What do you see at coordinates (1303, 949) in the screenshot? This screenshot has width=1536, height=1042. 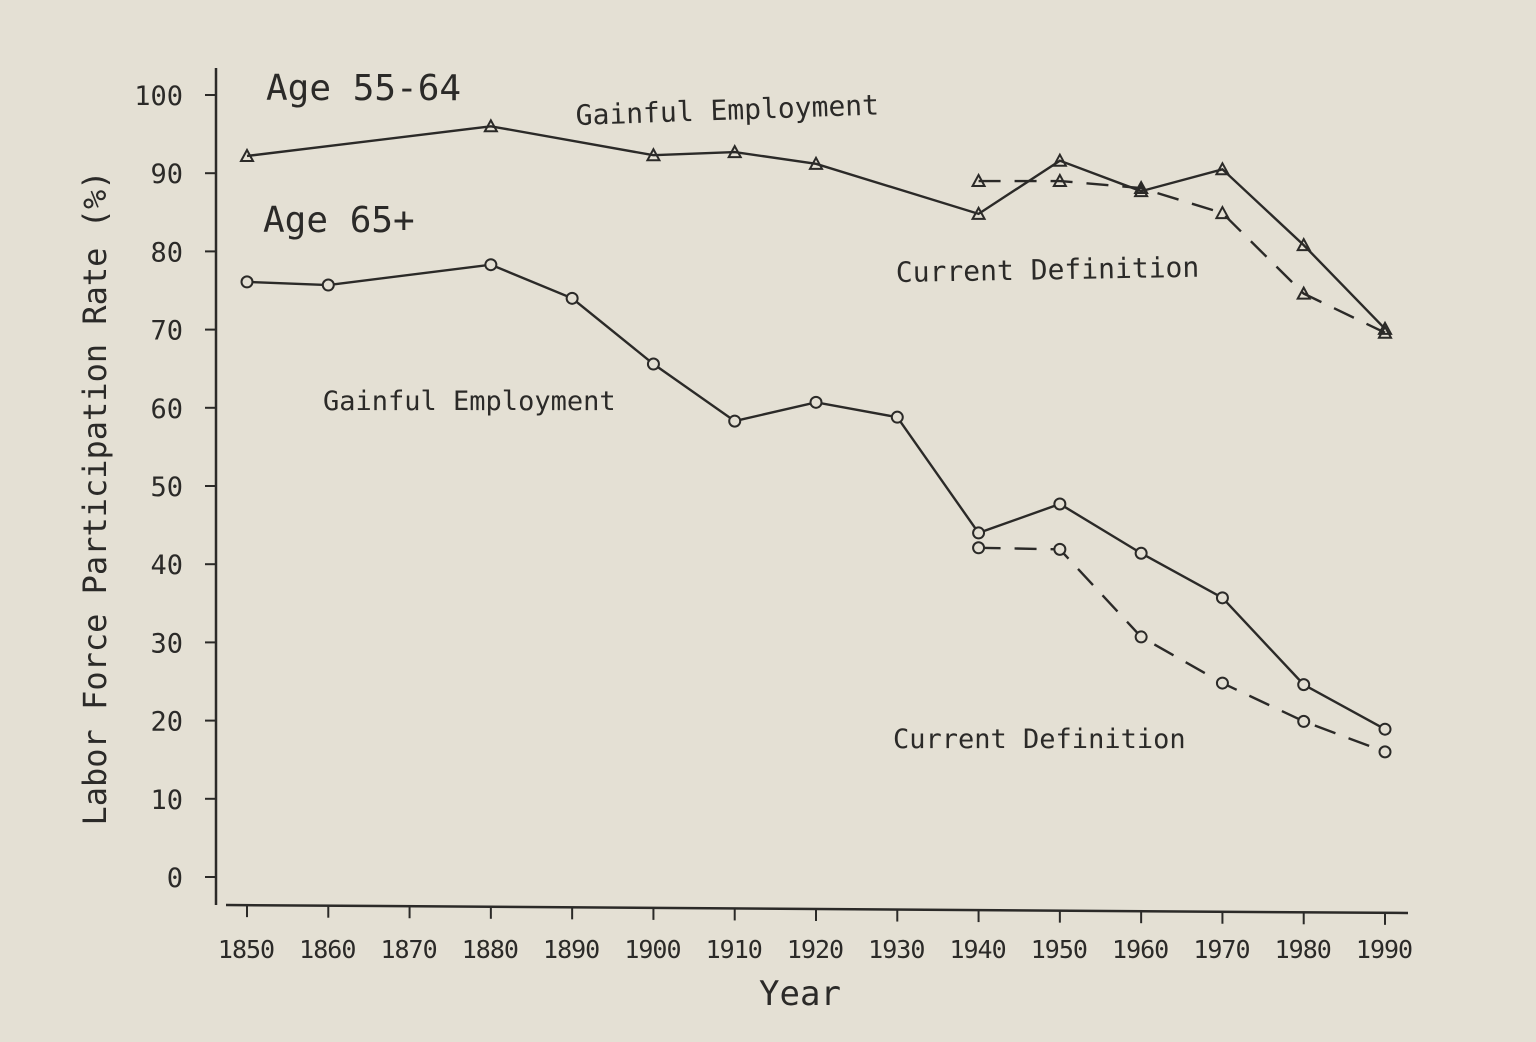 I see `x-tick-label: 1980` at bounding box center [1303, 949].